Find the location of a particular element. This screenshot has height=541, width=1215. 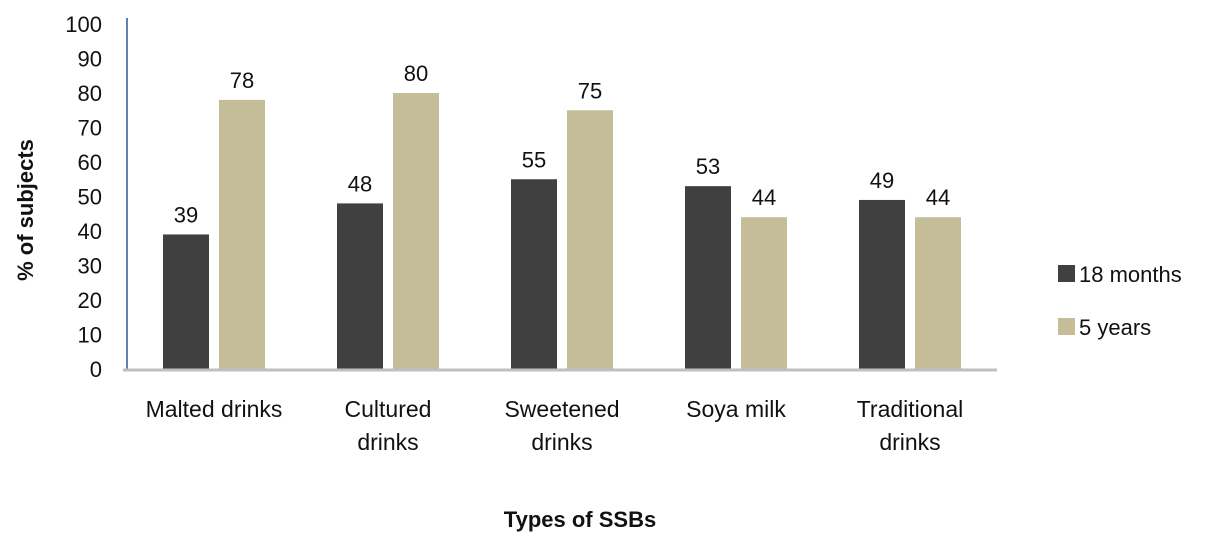

y-tick-label: 80 is located at coordinates (90, 93).